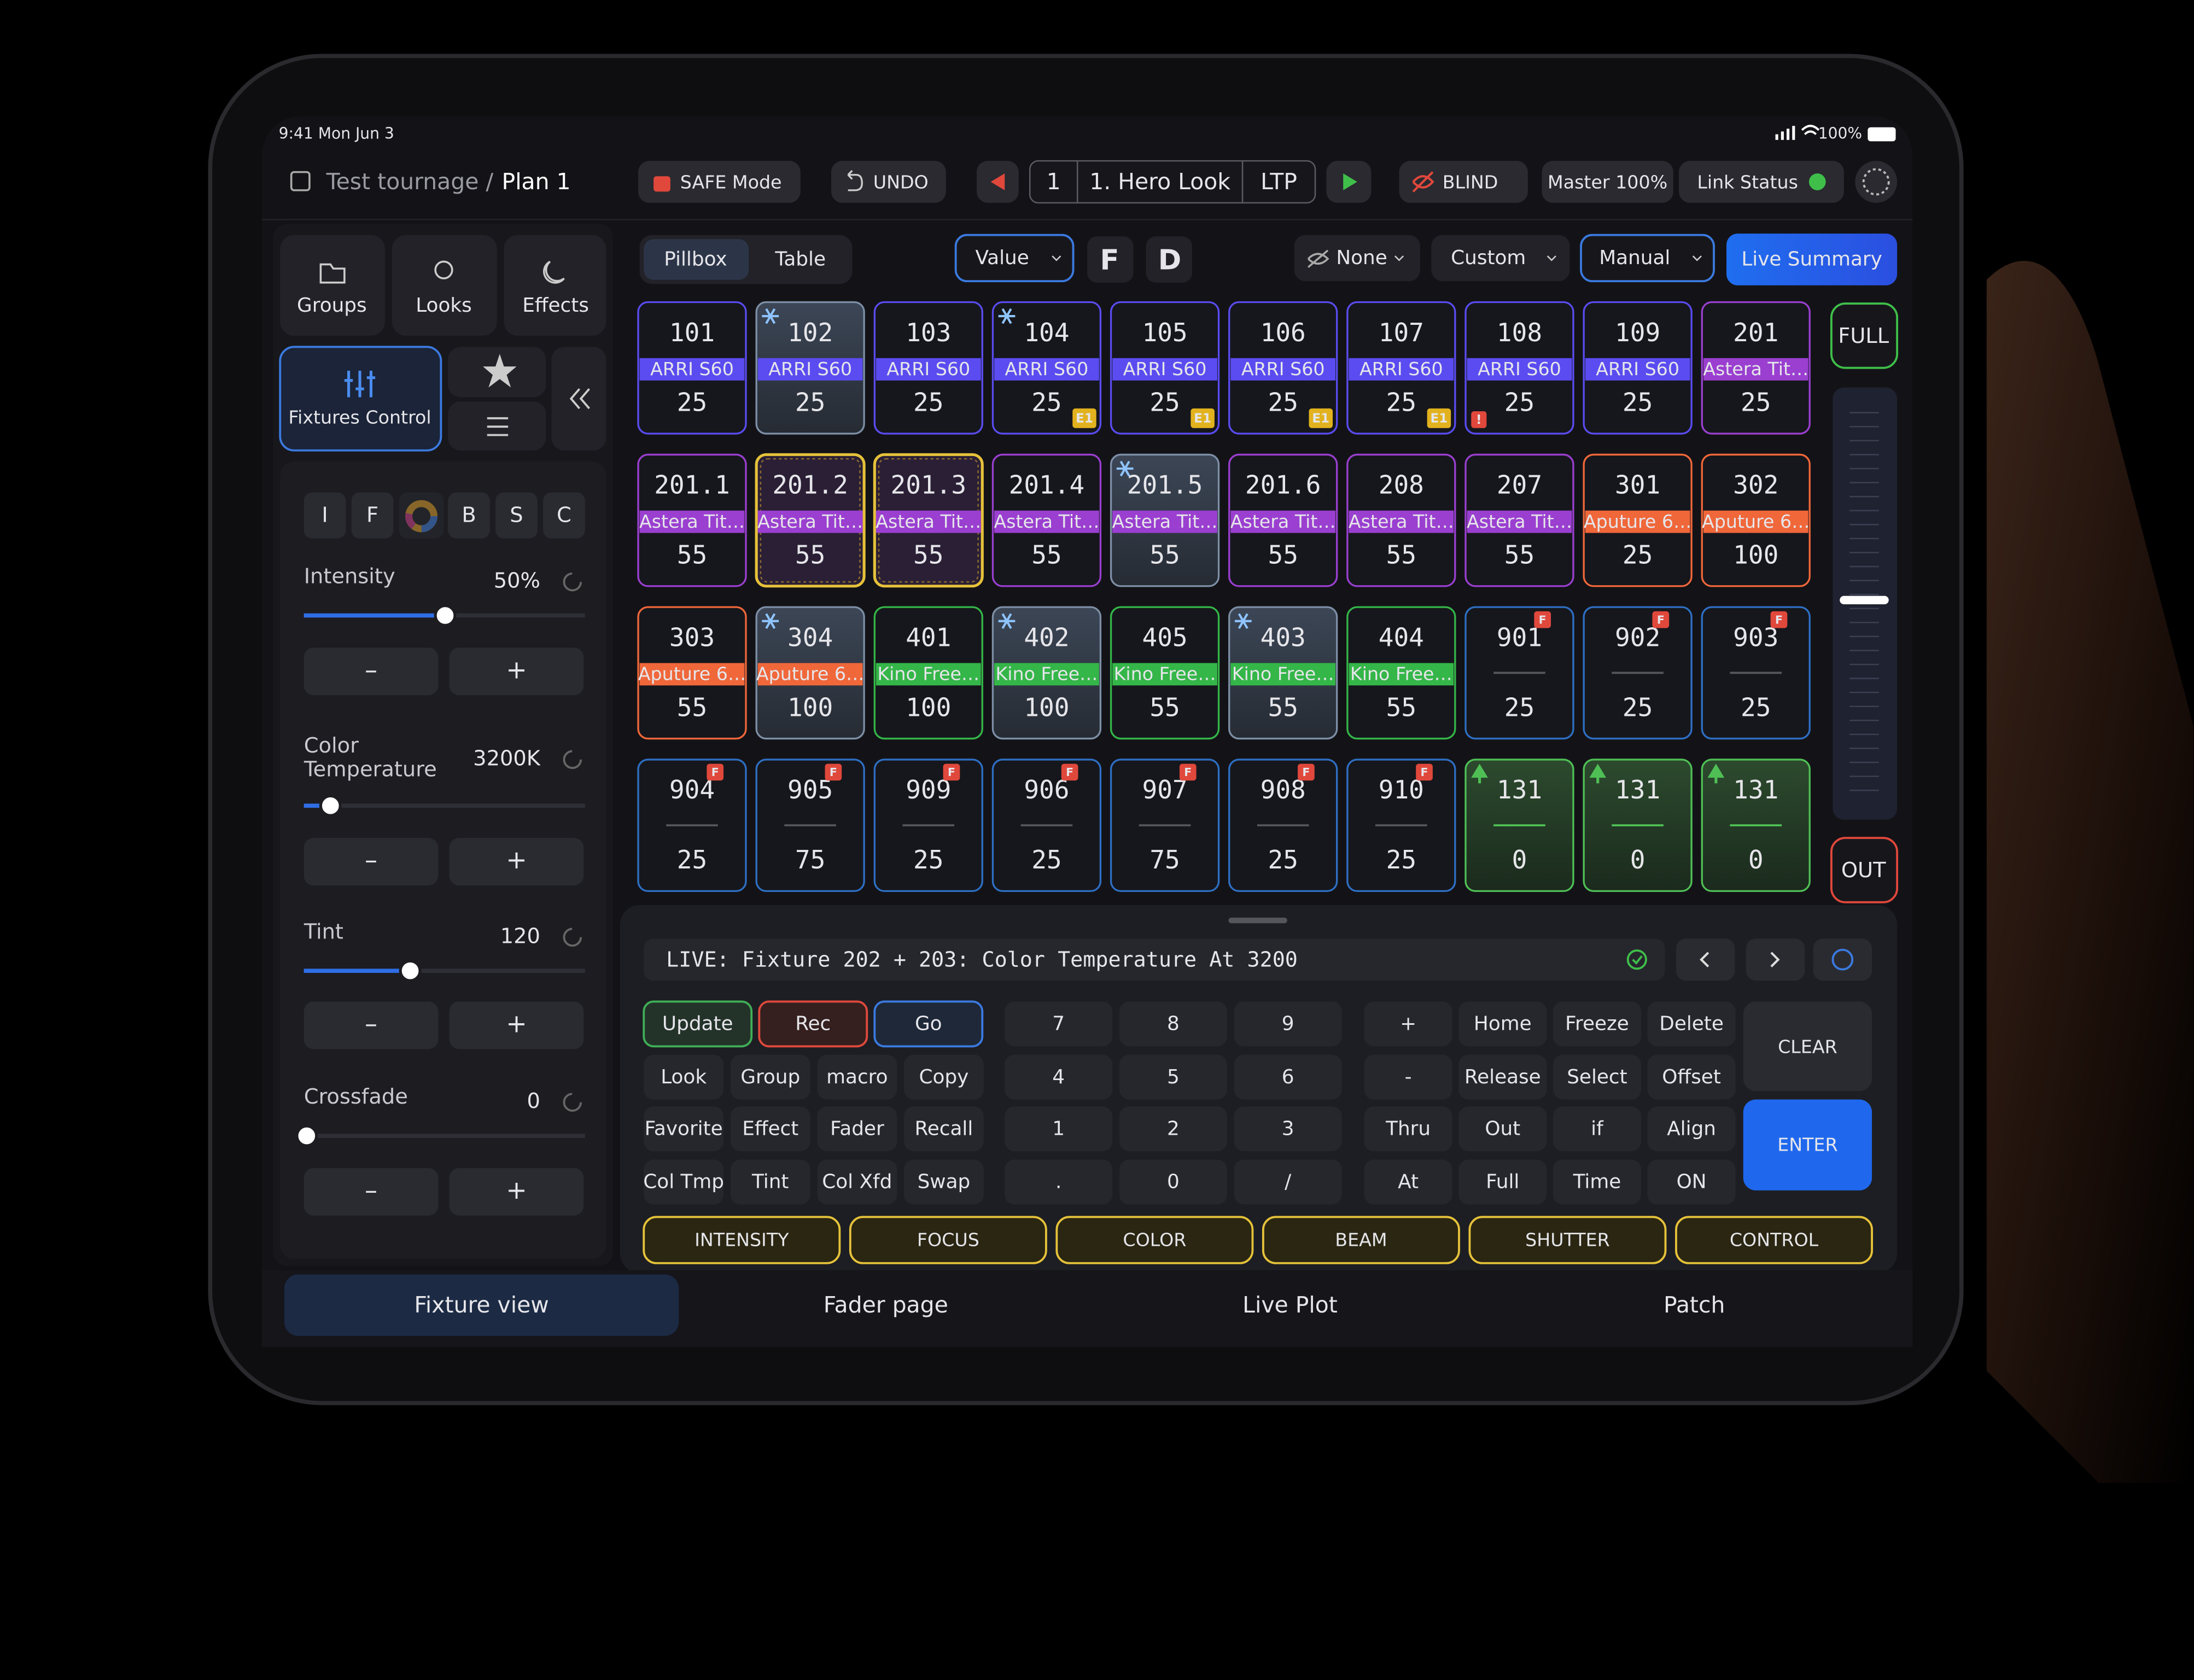 The image size is (2194, 1680). What do you see at coordinates (810, 637) in the screenshot?
I see `fixture-id: 304` at bounding box center [810, 637].